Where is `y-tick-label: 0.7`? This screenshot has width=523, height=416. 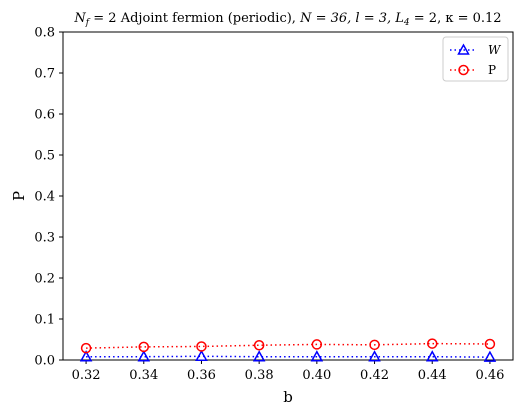
y-tick-label: 0.7 is located at coordinates (44, 74).